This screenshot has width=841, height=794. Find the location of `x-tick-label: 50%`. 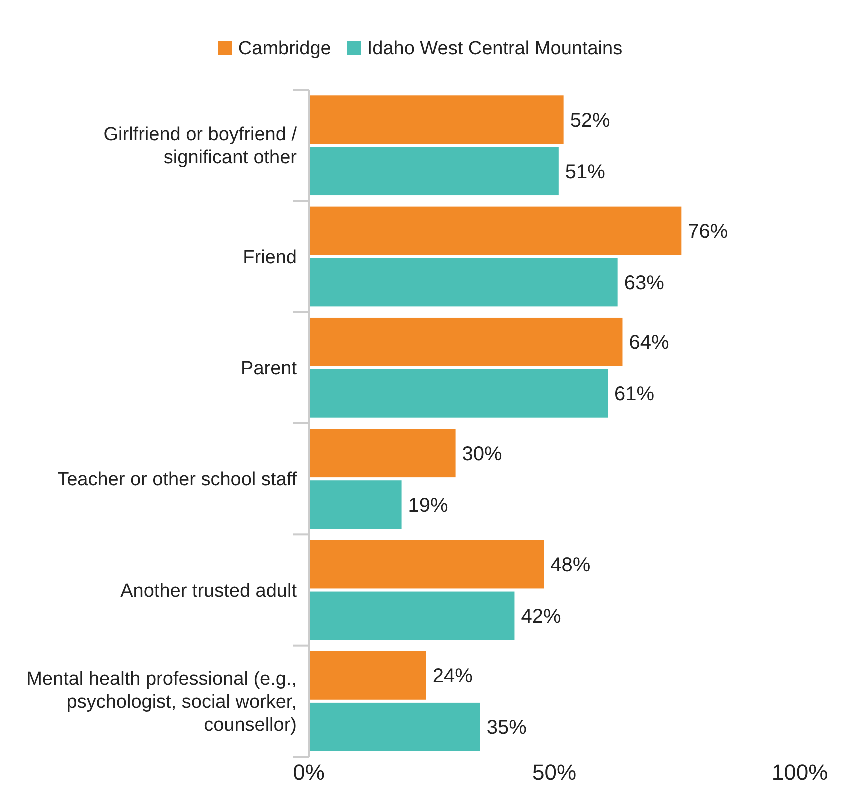

x-tick-label: 50% is located at coordinates (554, 772).